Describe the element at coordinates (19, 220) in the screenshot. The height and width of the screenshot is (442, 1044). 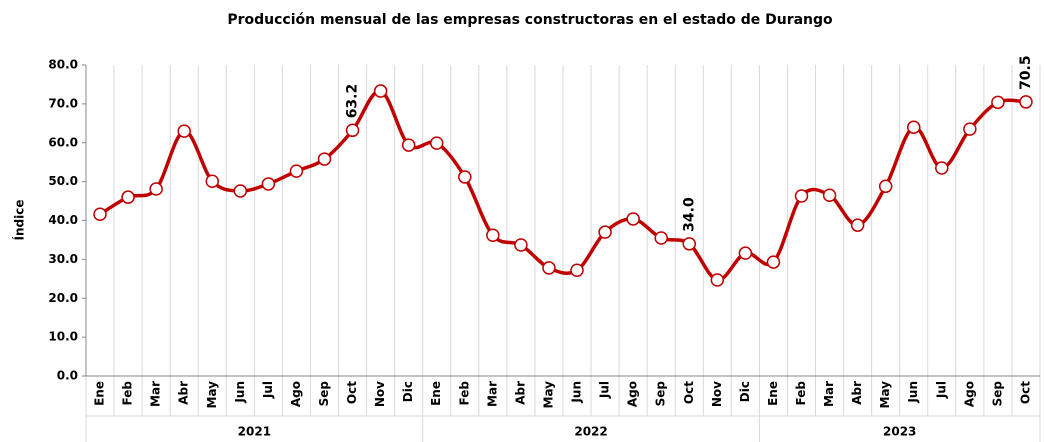
I see `y-axis-title: Índice` at that location.